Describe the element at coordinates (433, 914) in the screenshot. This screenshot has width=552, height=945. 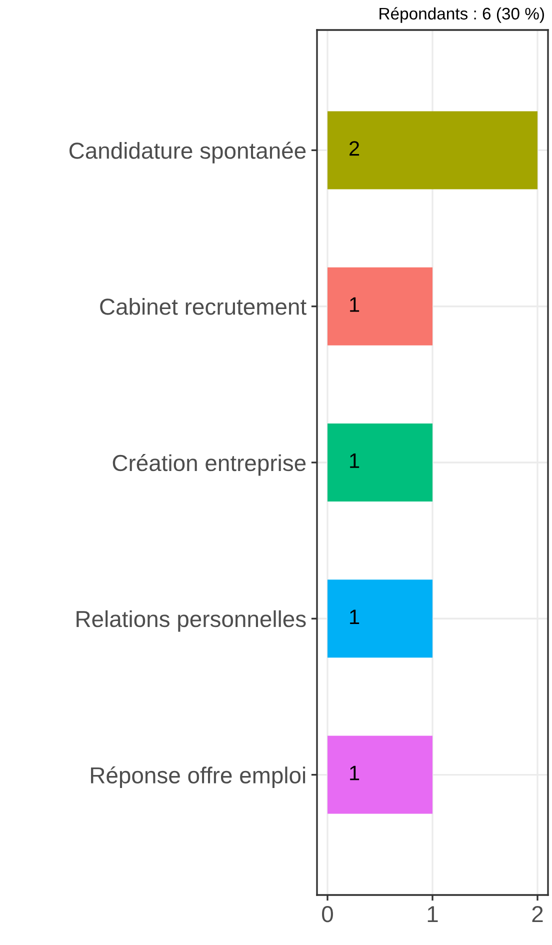
I see `x-tick-label: 1` at that location.